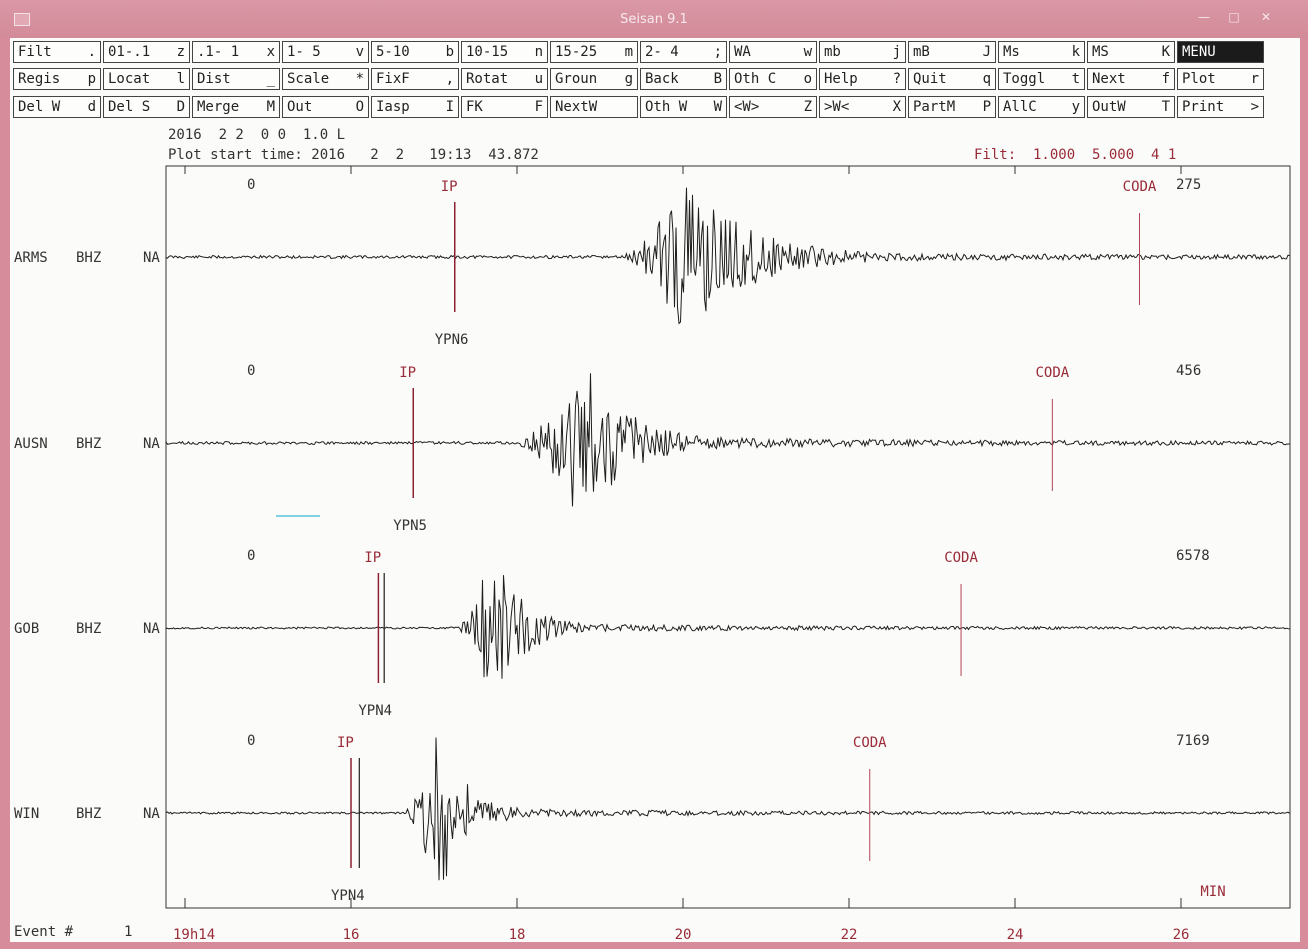  I want to click on btn-merge: Merge M, so click(236, 107).